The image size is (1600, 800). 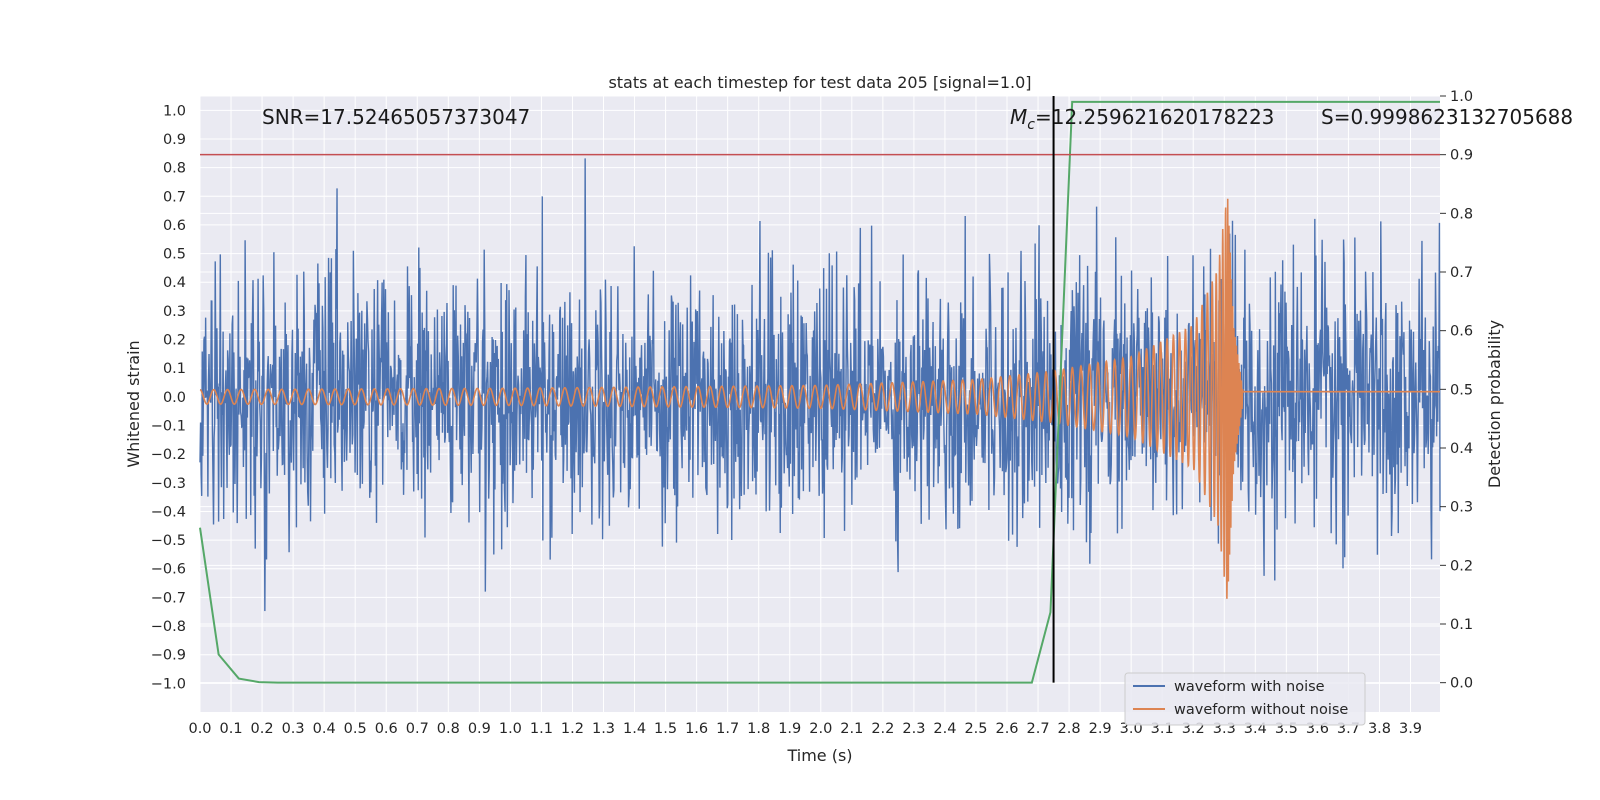 What do you see at coordinates (1100, 729) in the screenshot?
I see `x-tick-label: 2.9` at bounding box center [1100, 729].